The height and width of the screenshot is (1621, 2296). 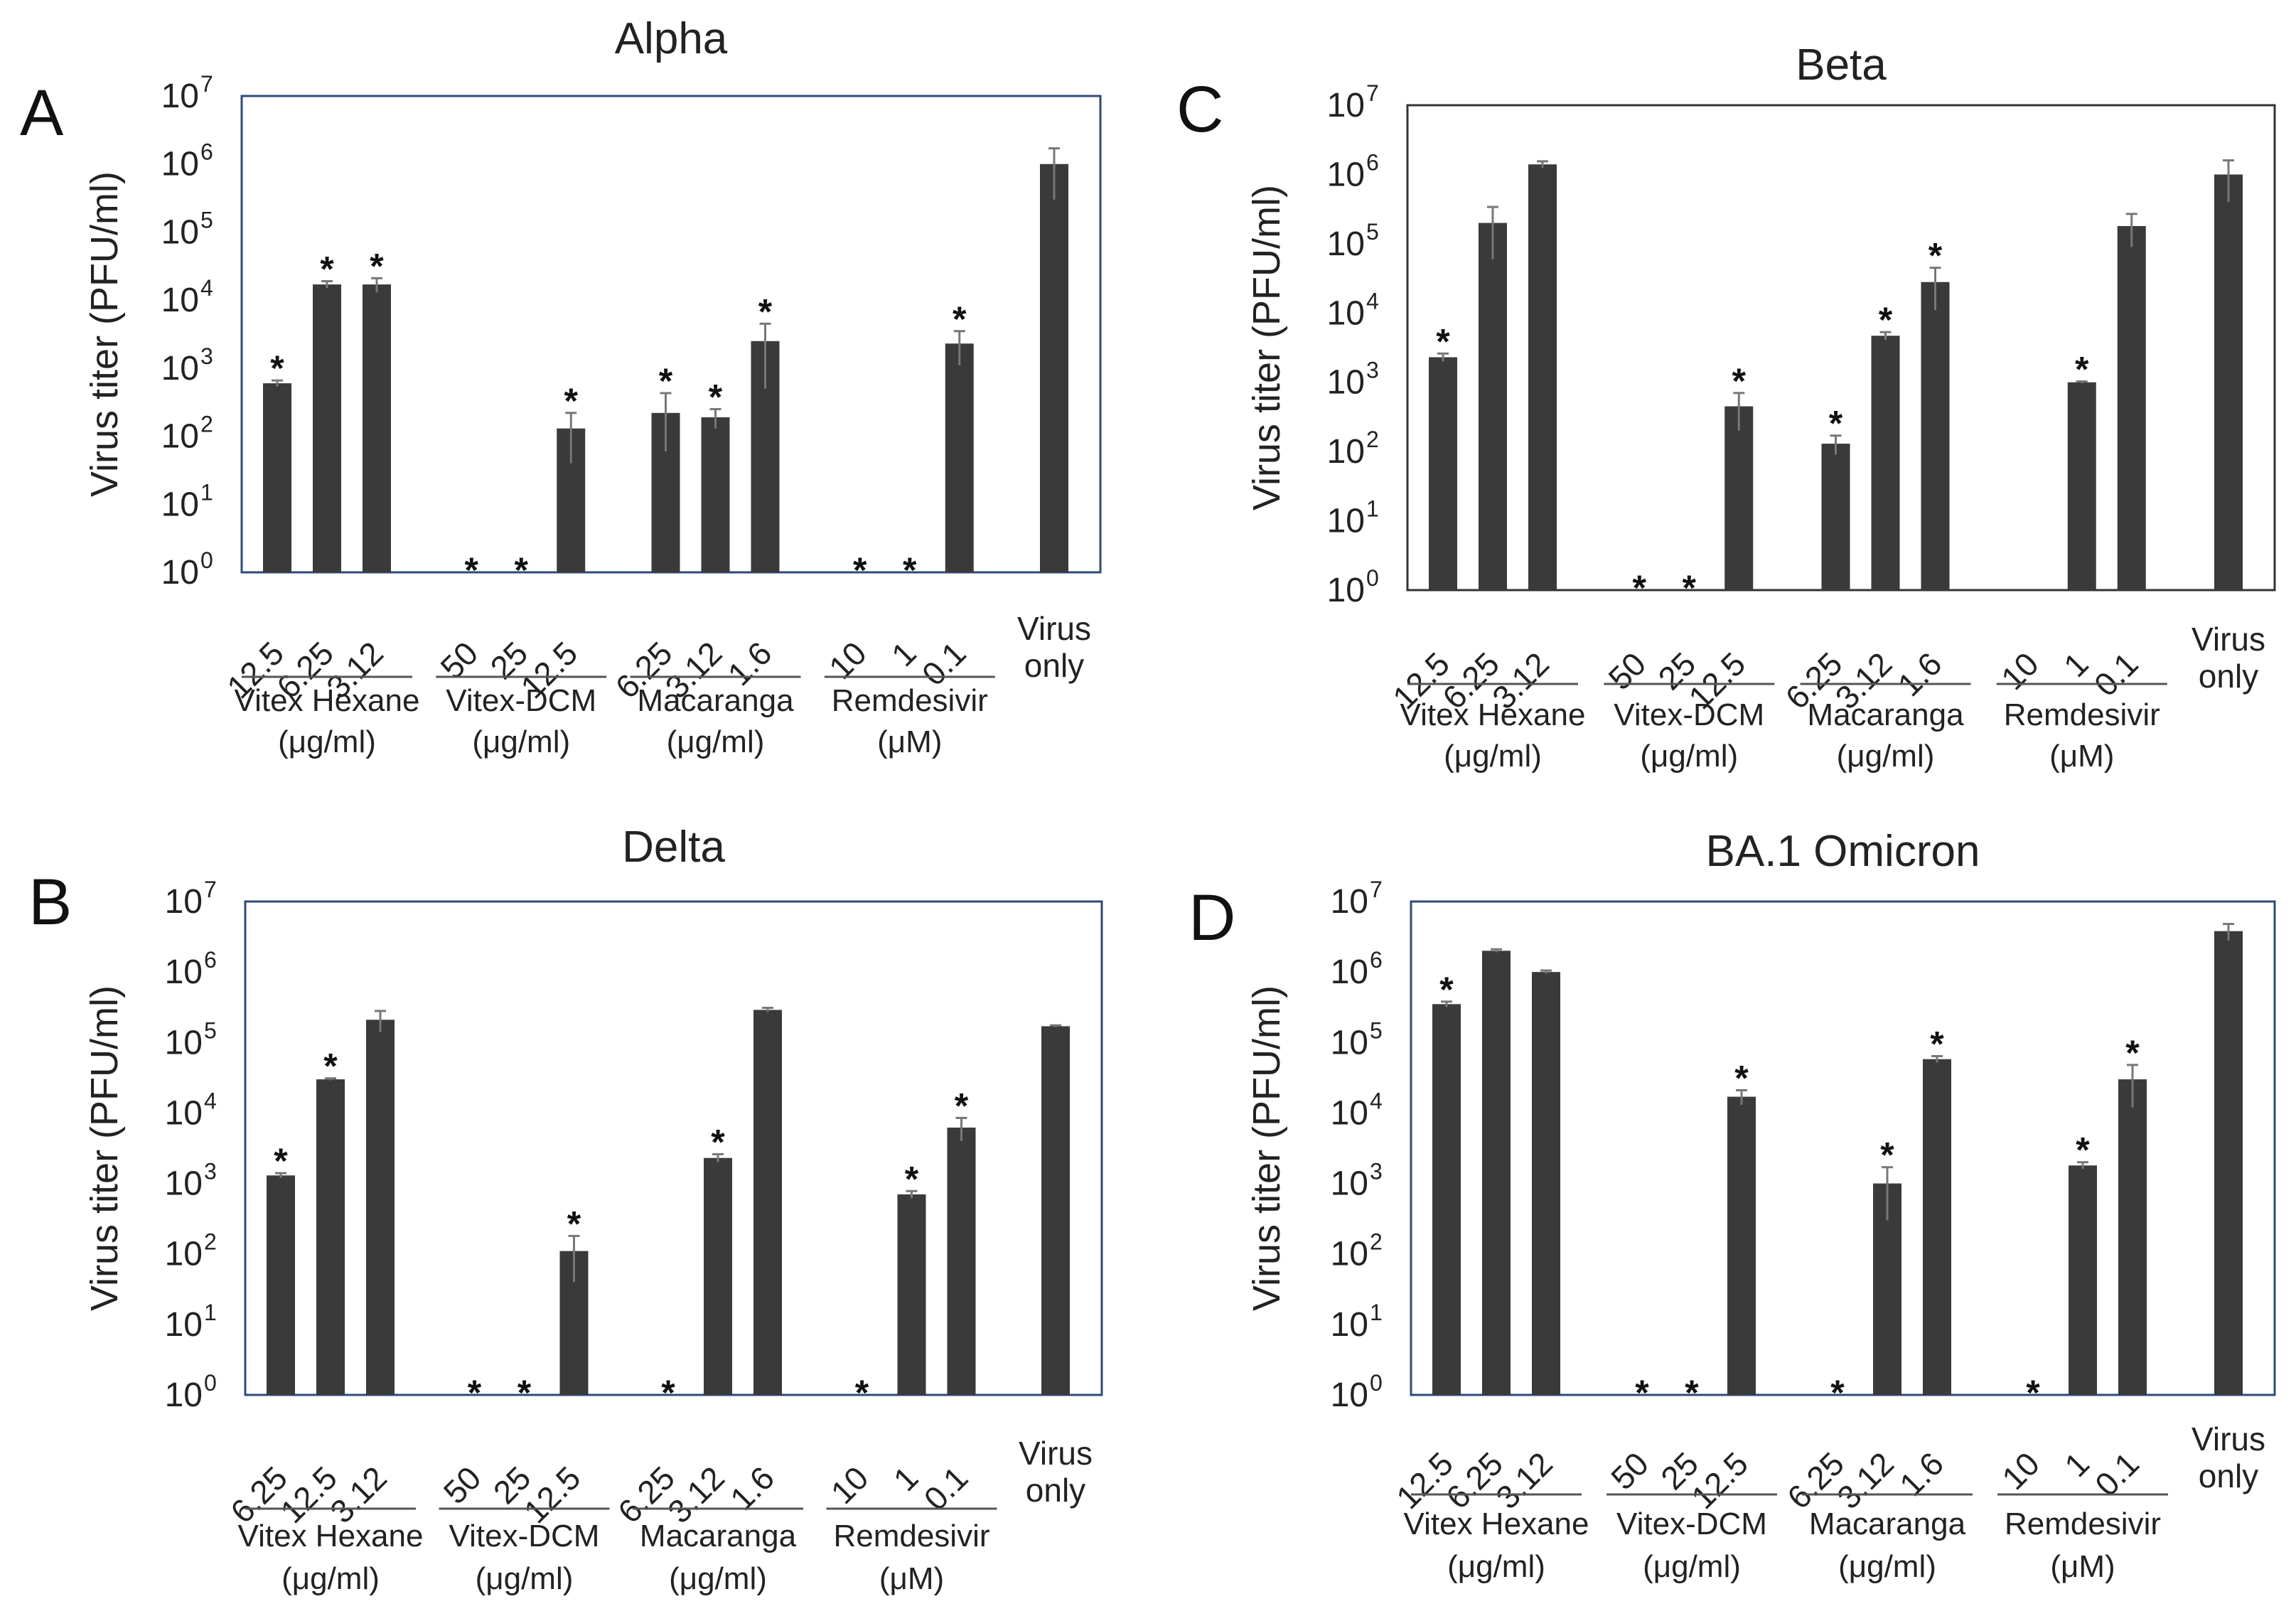 I want to click on y-tick-exponent: 0, so click(x=210, y=1383).